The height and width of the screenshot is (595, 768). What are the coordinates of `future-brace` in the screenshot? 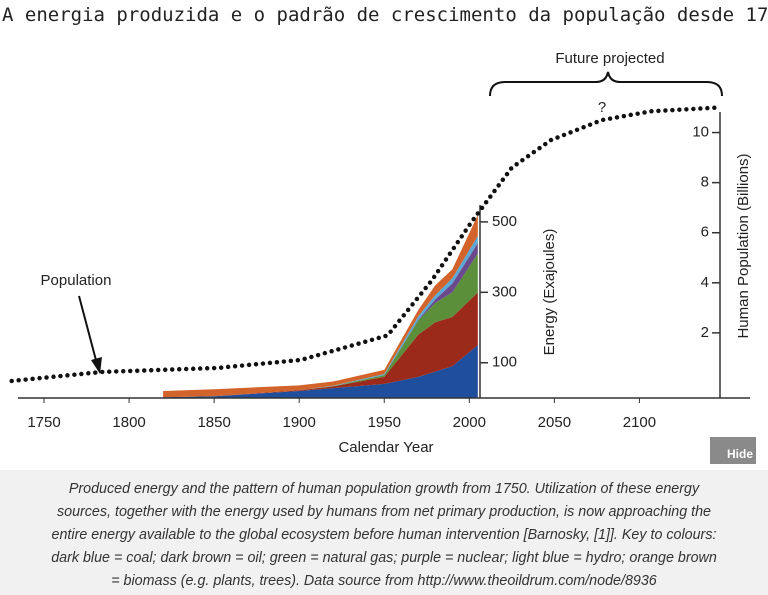 It's located at (606, 84).